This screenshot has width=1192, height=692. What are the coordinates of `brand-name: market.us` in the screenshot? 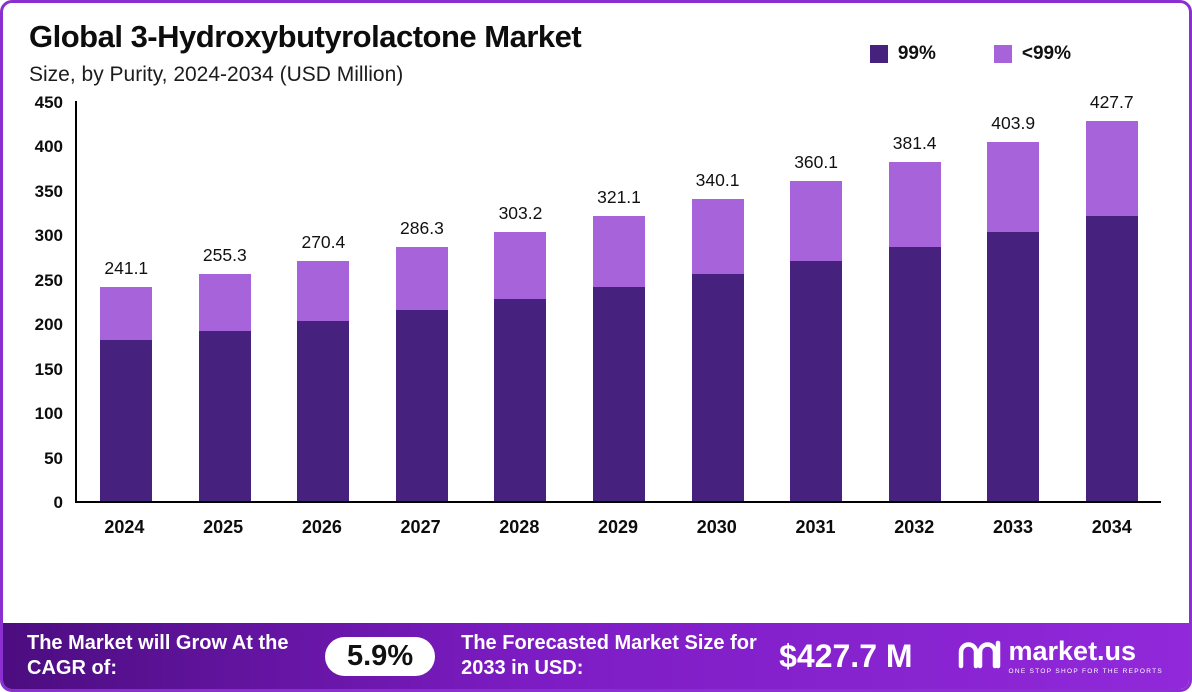 It's located at (1072, 650).